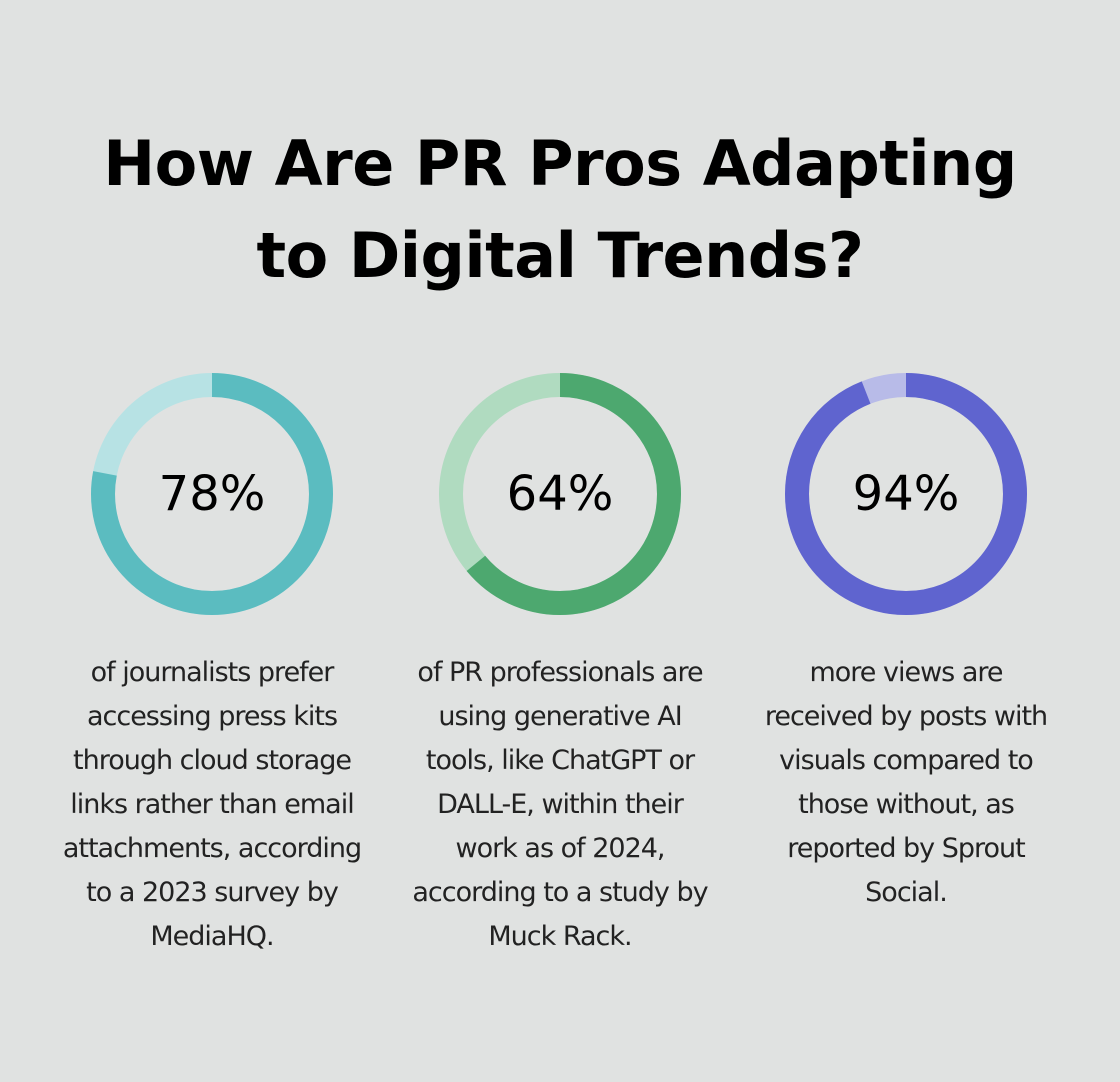 Image resolution: width=1120 pixels, height=1082 pixels. I want to click on stat-value: 64%, so click(560, 494).